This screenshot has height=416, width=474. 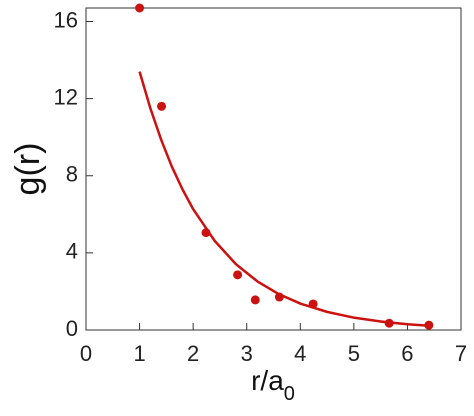 What do you see at coordinates (72, 251) in the screenshot?
I see `y-tick-label: 4` at bounding box center [72, 251].